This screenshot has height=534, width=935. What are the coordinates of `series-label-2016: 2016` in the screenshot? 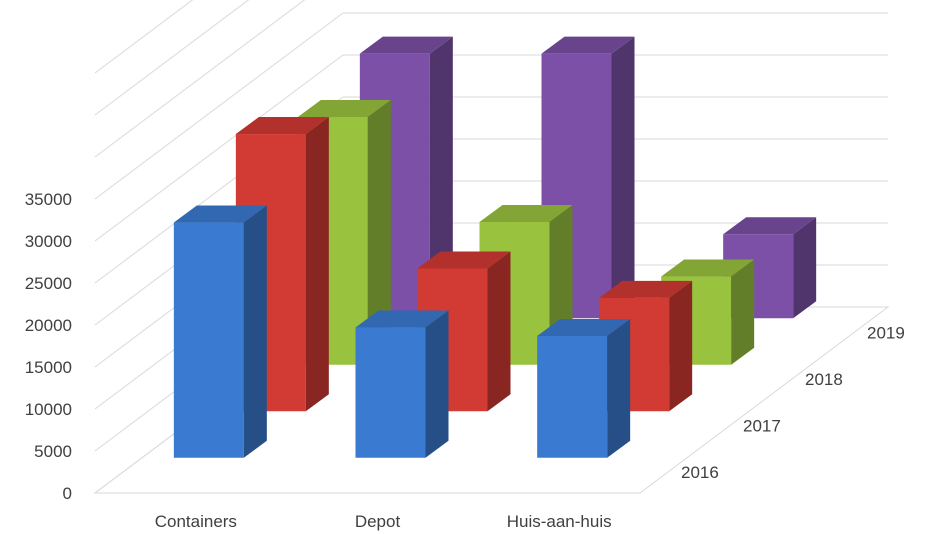 It's located at (700, 472).